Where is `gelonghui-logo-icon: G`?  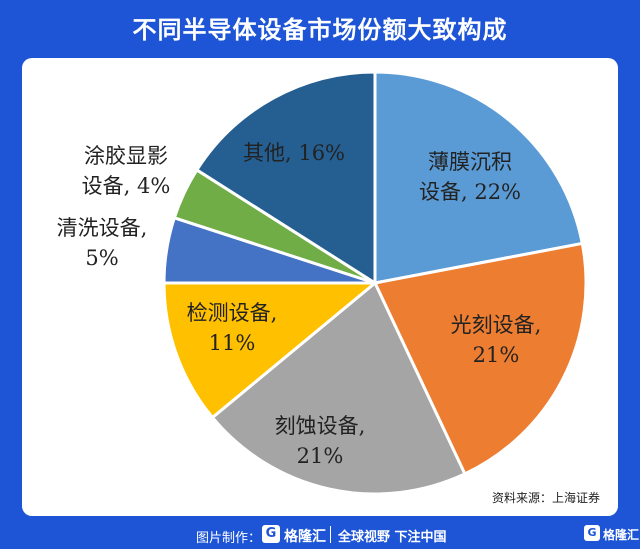
gelonghui-logo-icon: G is located at coordinates (271, 534).